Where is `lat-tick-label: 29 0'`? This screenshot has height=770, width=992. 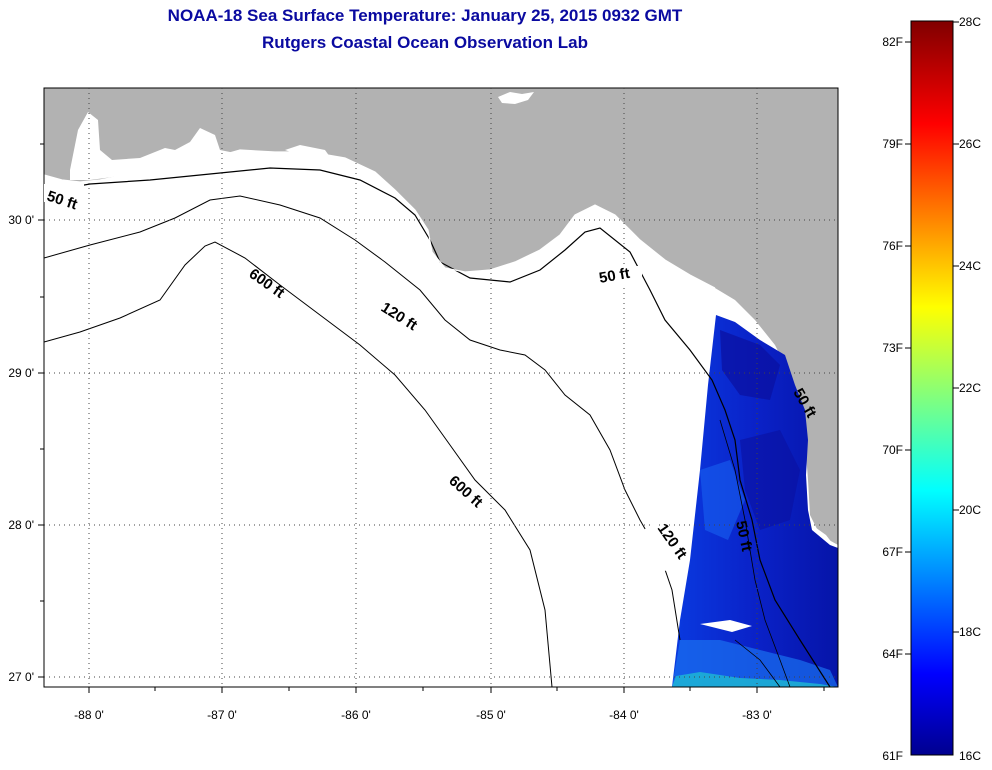
lat-tick-label: 29 0' is located at coordinates (21, 373).